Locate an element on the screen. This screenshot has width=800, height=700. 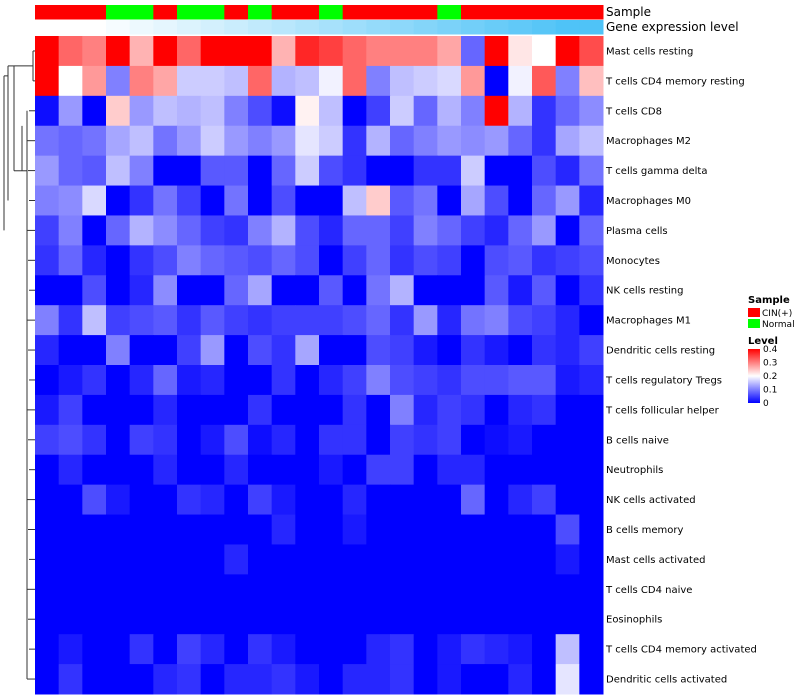
row-label: Dendritic cells activated is located at coordinates (666, 680).